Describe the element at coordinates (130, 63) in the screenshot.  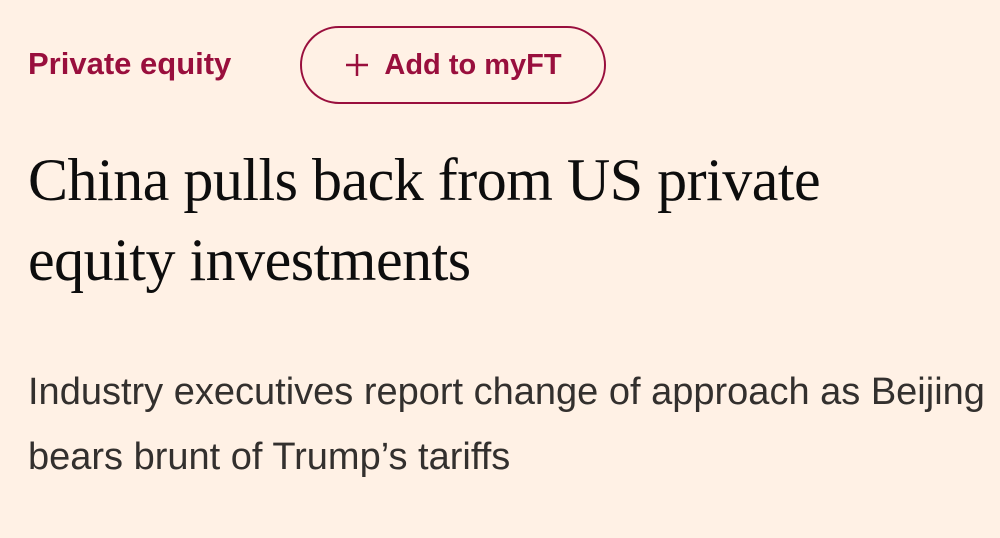
I see `topic-link: Private equity` at that location.